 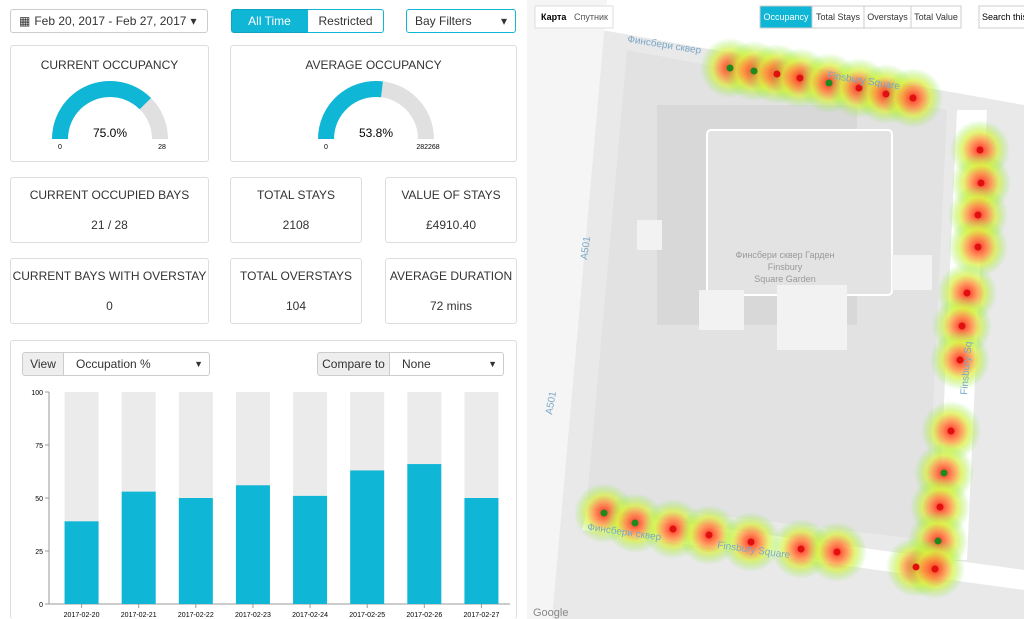 I want to click on stat-card: AVERAGE DURATION 72 mins, so click(x=451, y=291).